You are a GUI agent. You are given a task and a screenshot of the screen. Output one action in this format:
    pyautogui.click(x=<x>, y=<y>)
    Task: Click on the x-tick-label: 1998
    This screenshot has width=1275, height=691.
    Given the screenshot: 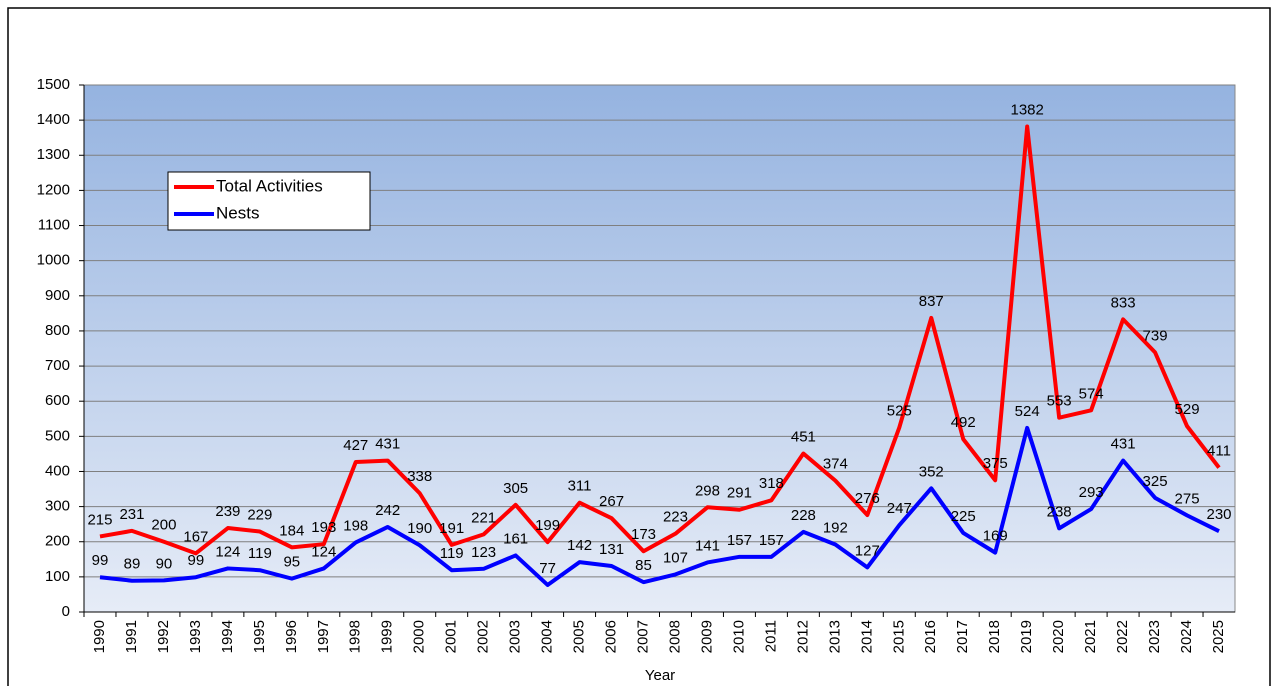 What is the action you would take?
    pyautogui.click(x=355, y=636)
    